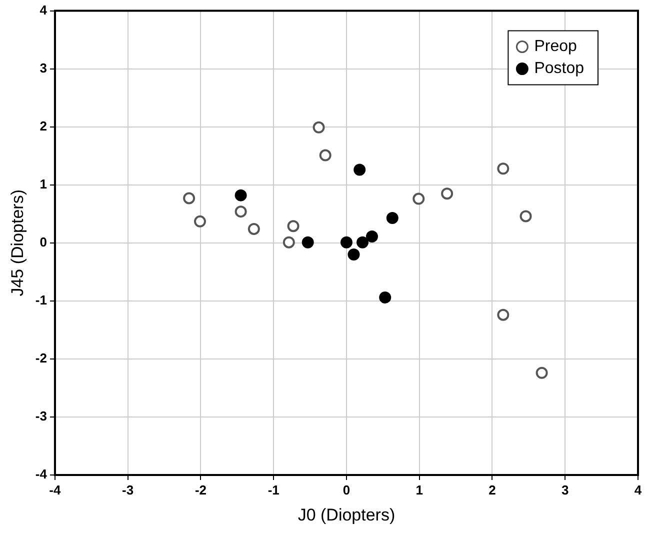 The width and height of the screenshot is (652, 534). I want to click on x-tick-label: 1, so click(419, 490).